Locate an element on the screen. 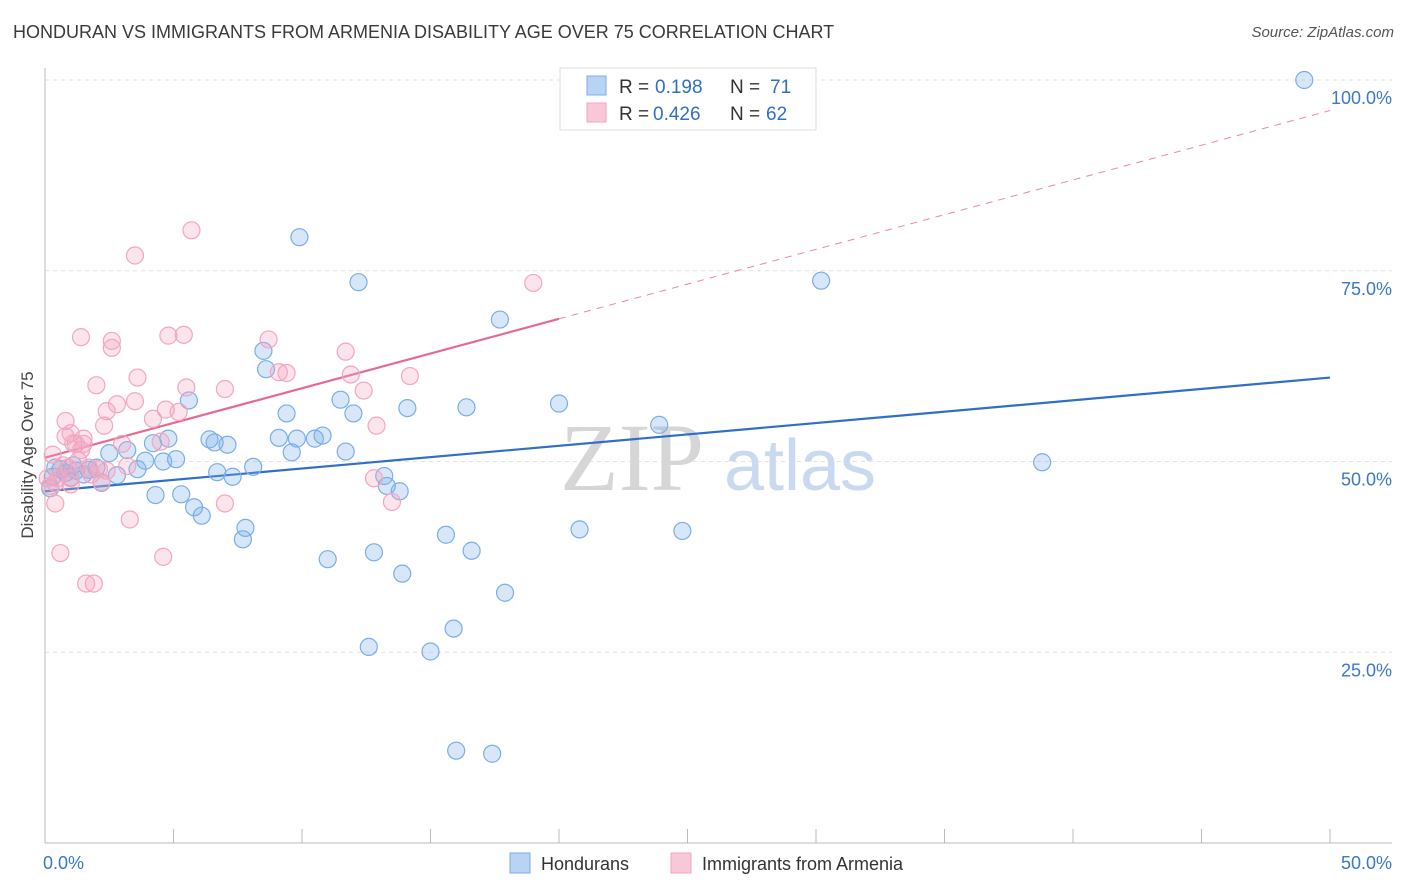 This screenshot has width=1406, height=892. stats-r-label-2: R = is located at coordinates (634, 114).